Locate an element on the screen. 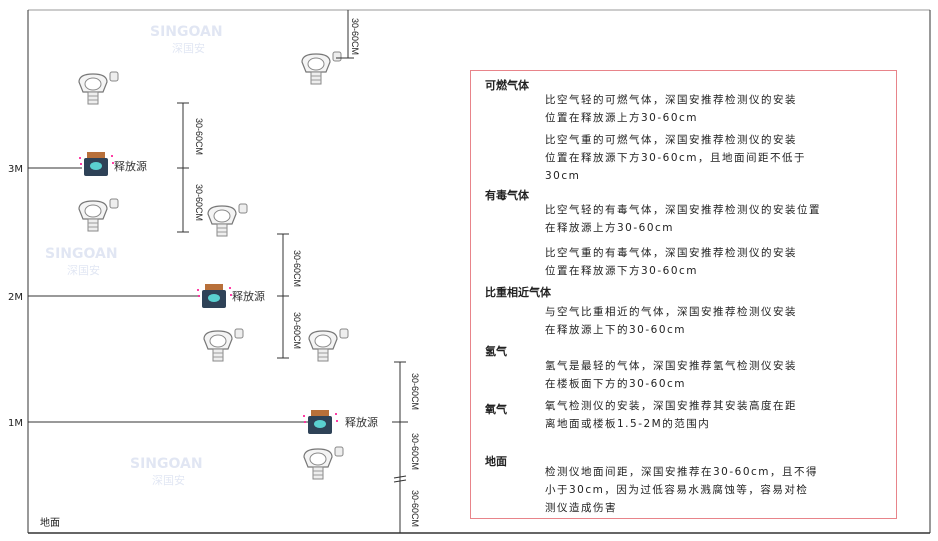 The image size is (938, 541). text-line: 测仪造成伤害 is located at coordinates (581, 508).